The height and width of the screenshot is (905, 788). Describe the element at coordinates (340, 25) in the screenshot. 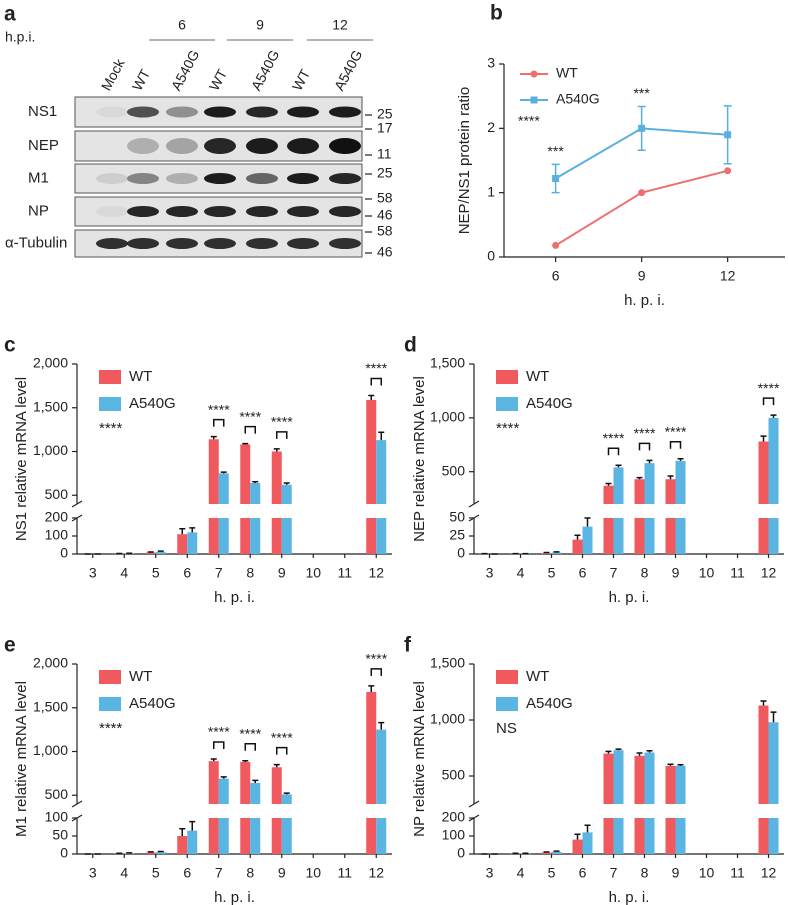

I see `timepoint-label: 12` at that location.